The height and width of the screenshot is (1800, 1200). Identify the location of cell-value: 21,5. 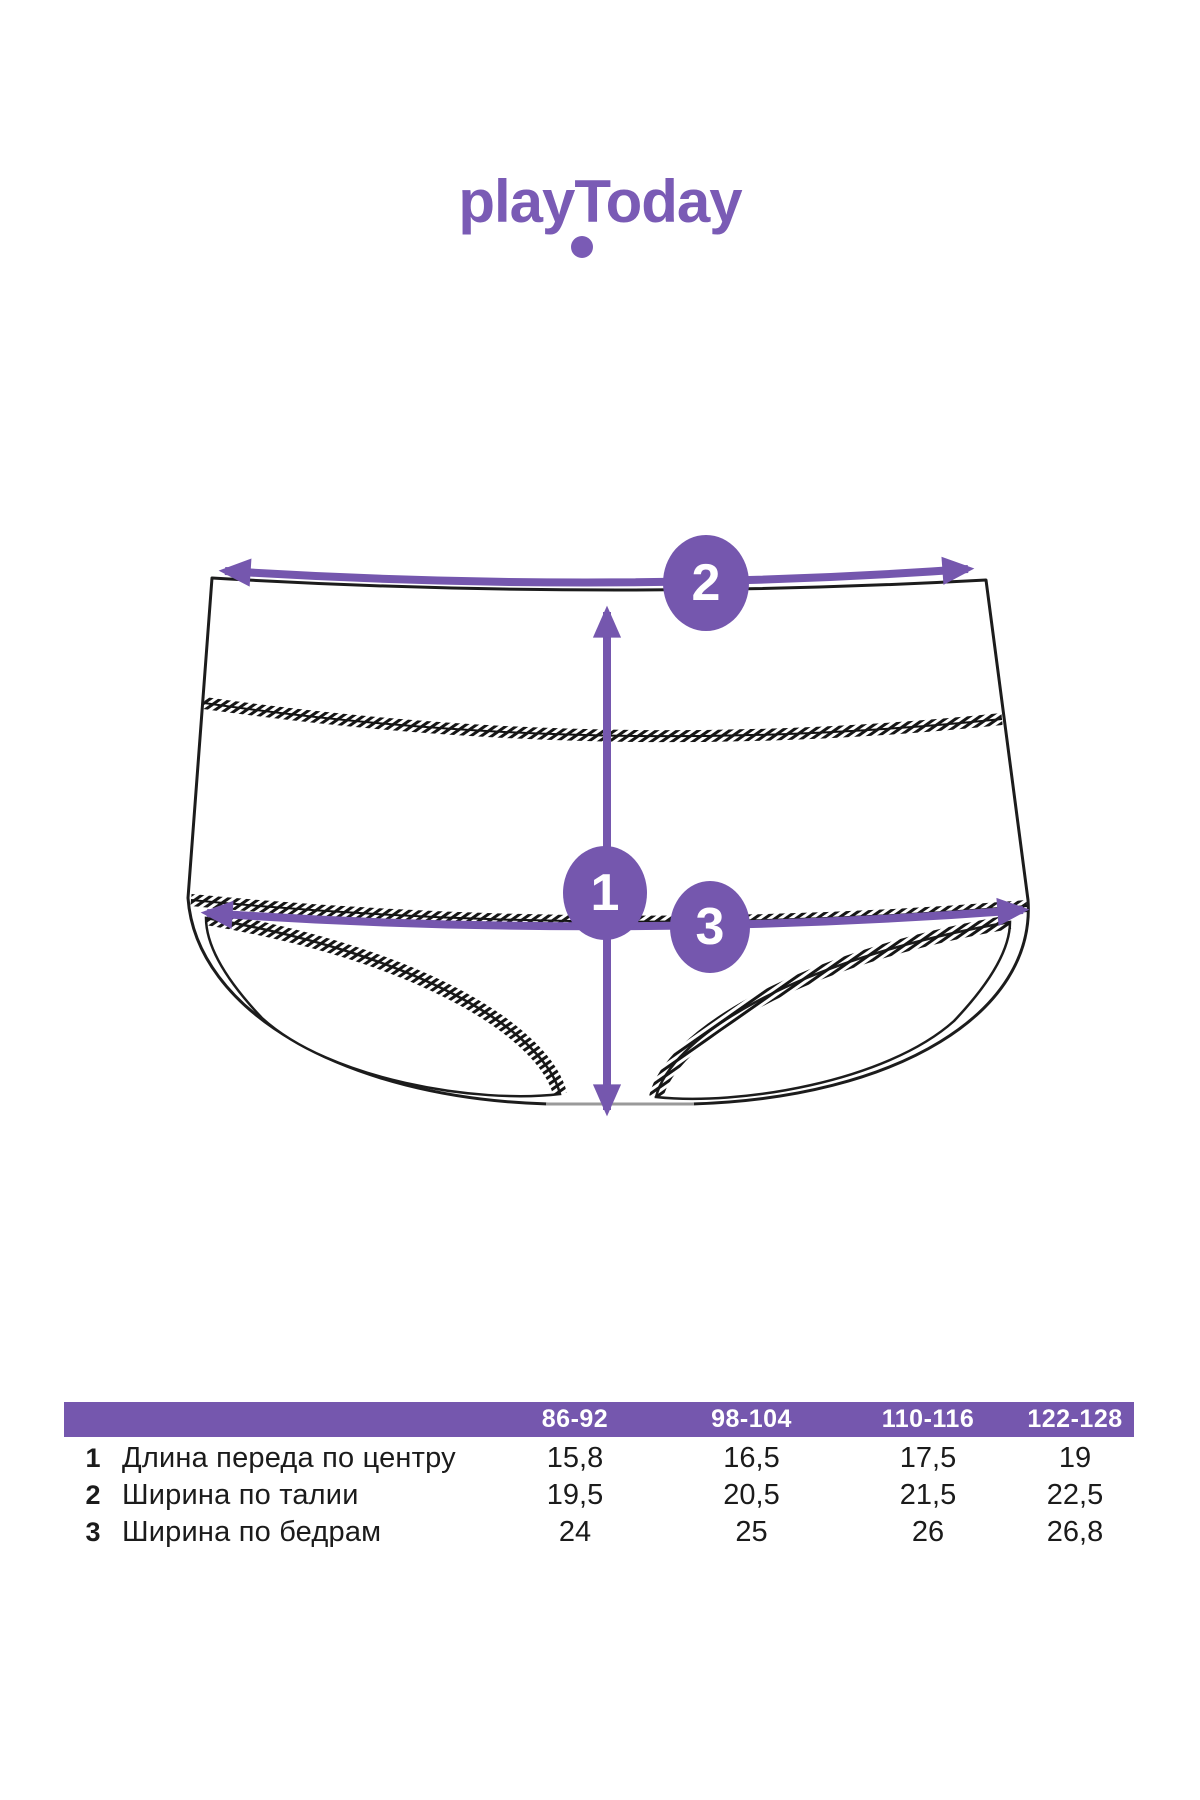
(928, 1495).